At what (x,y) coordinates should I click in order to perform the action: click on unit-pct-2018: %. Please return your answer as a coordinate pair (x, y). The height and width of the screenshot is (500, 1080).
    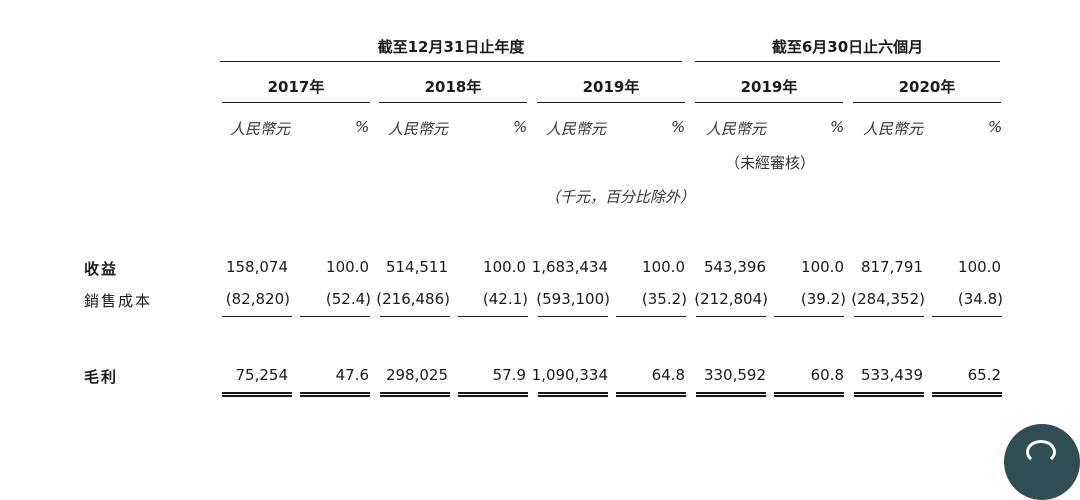
    Looking at the image, I should click on (520, 127).